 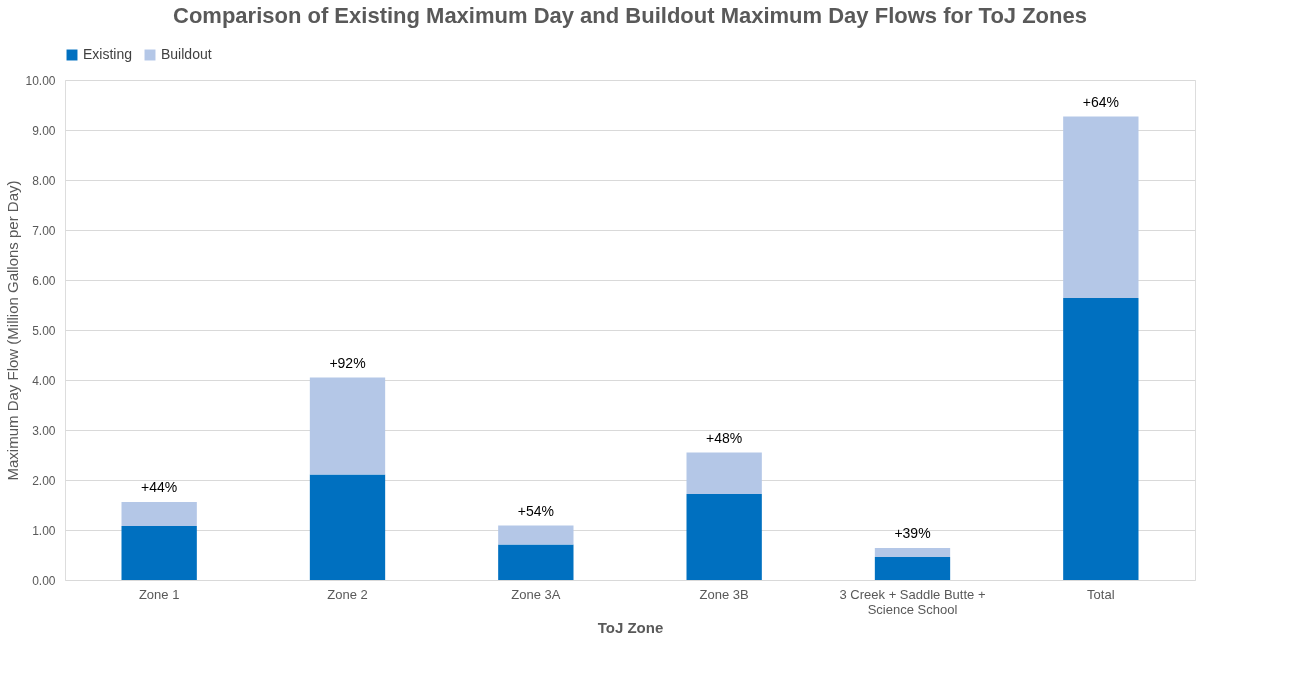 I want to click on y-tick-label: 1.00, so click(x=44, y=530).